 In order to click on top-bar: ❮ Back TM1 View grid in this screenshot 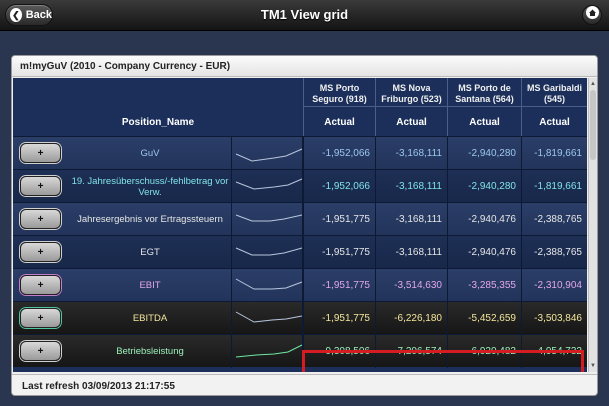, I will do `click(304, 15)`.